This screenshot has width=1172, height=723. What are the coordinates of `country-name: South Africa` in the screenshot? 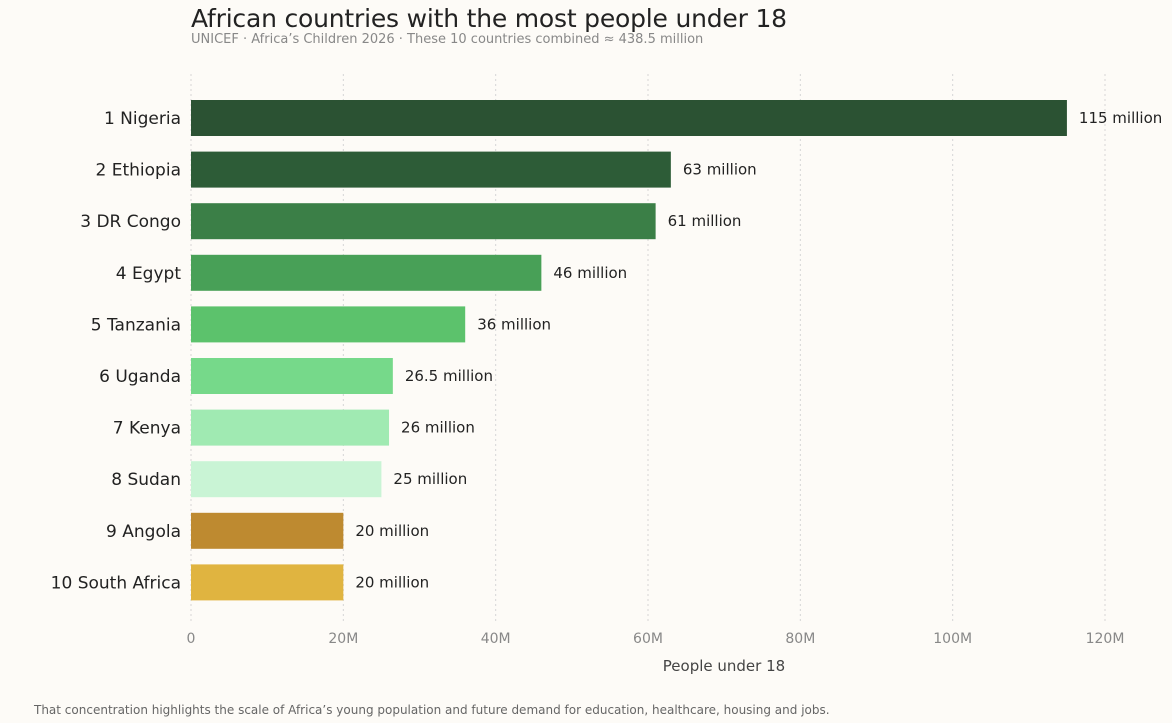 It's located at (129, 583).